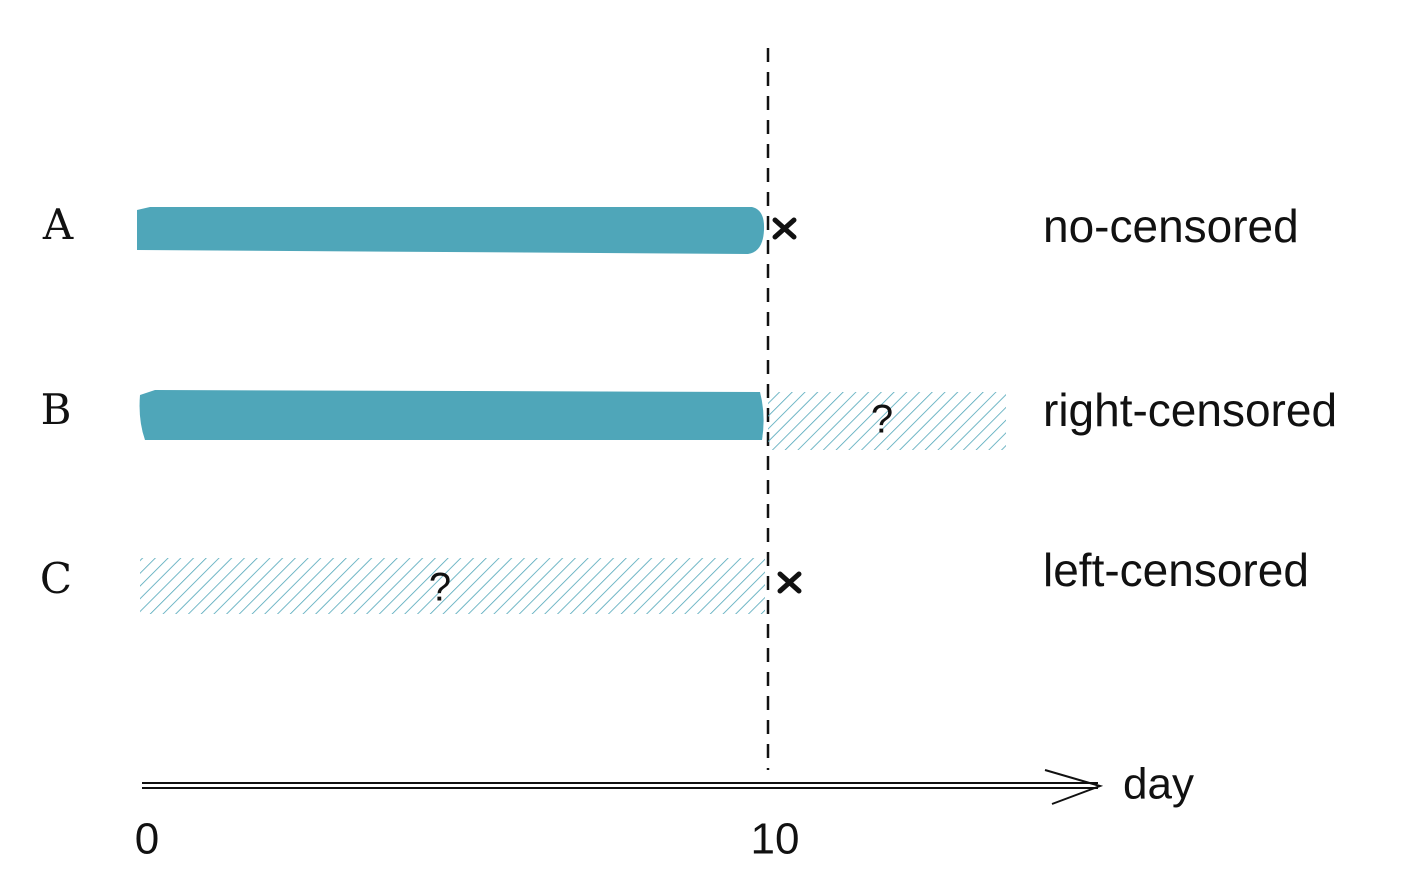 Image resolution: width=1416 pixels, height=896 pixels. What do you see at coordinates (1171, 226) in the screenshot?
I see `status-label: no-censored` at bounding box center [1171, 226].